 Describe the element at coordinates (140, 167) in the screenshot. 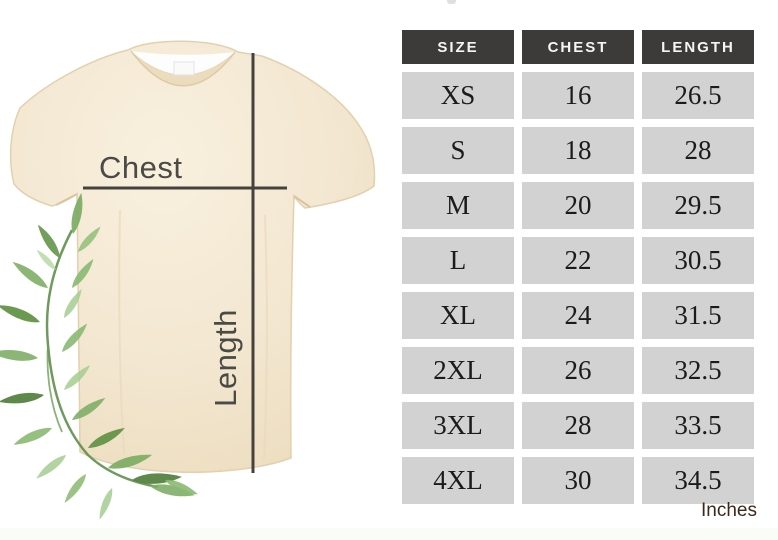

I see `chest-label: Chest` at that location.